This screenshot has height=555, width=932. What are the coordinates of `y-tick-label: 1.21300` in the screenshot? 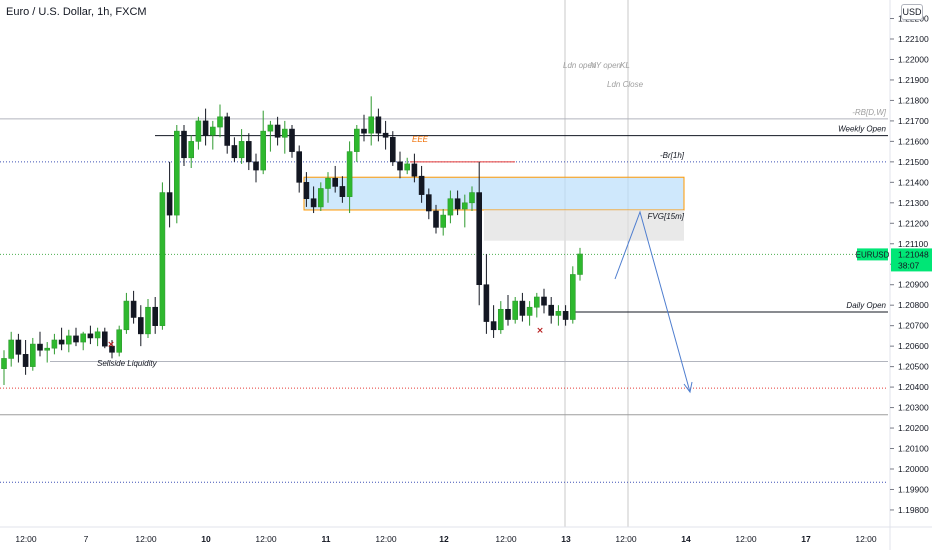 It's located at (913, 203).